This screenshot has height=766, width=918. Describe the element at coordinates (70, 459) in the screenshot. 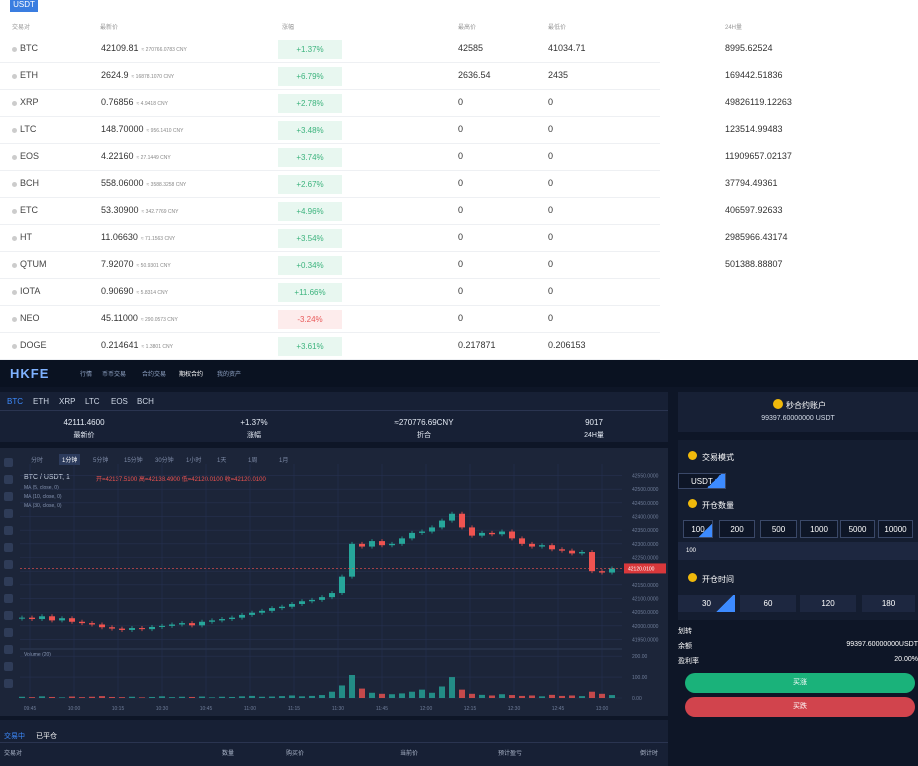

I see `interval-button: 1分钟` at that location.